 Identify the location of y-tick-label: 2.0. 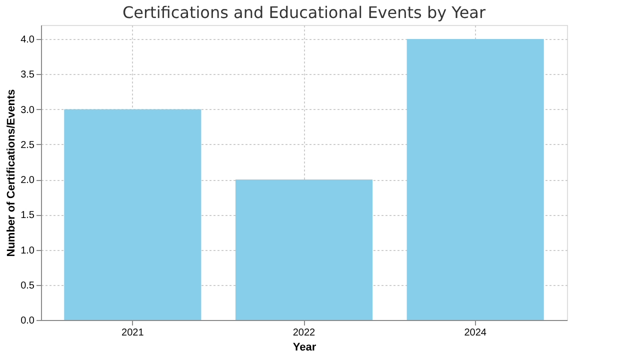
(27, 180).